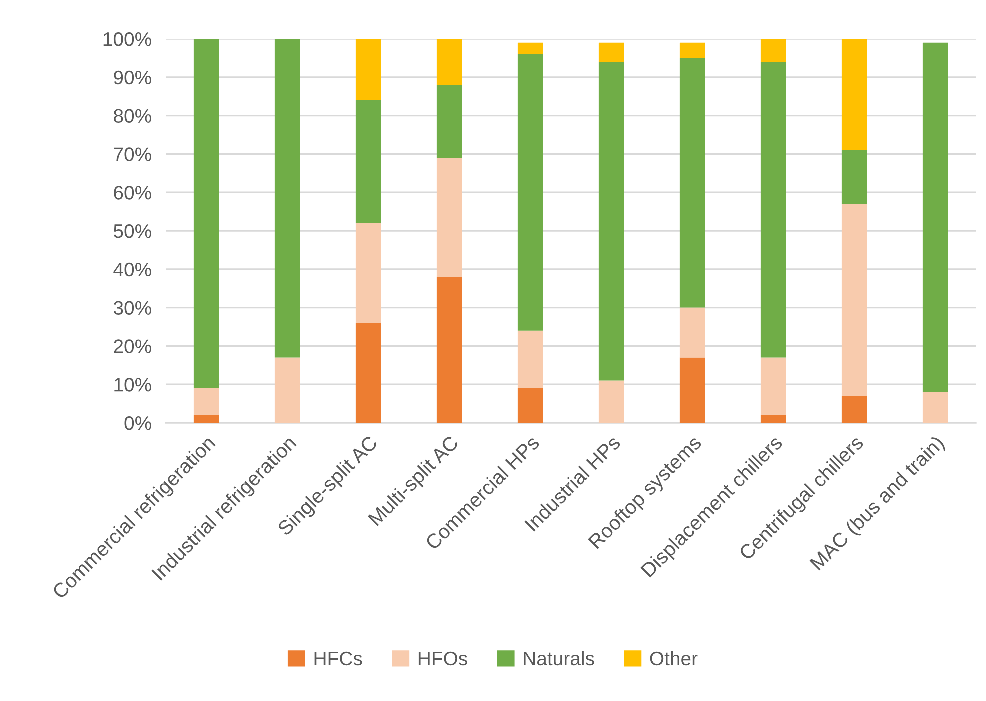 The height and width of the screenshot is (701, 986). I want to click on y-tick-label: 60%, so click(133, 193).